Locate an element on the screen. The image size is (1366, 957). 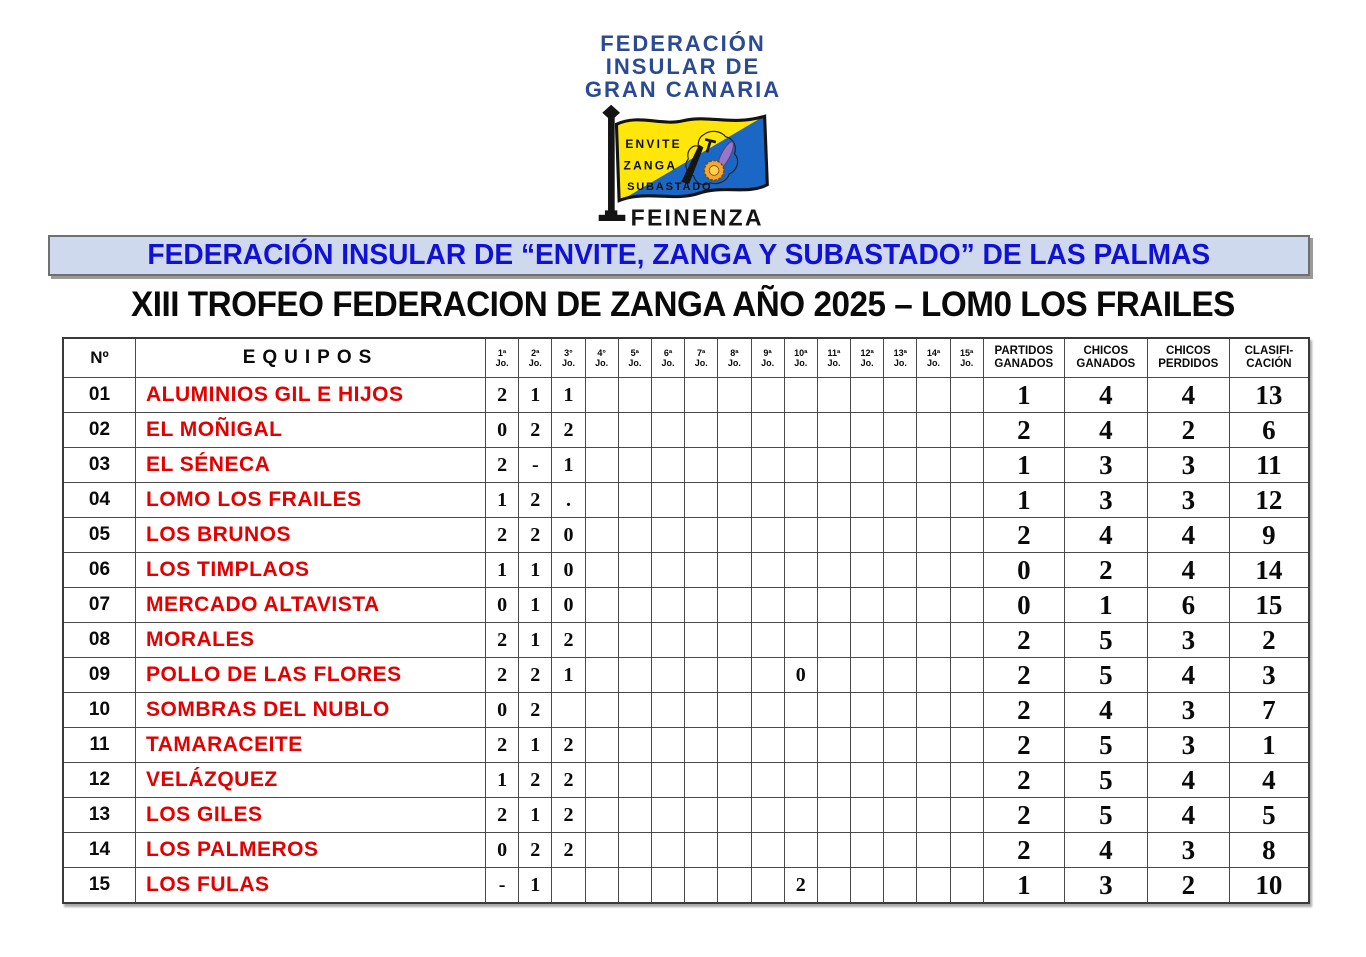
header-jornada-stack: 11ª Jo. is located at coordinates (833, 358).